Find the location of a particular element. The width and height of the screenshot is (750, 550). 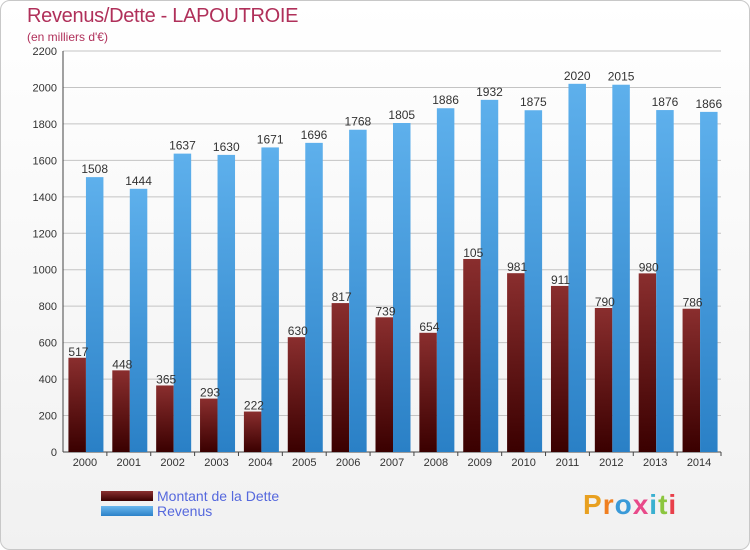

y-tick-label: 2200 is located at coordinates (45, 52).